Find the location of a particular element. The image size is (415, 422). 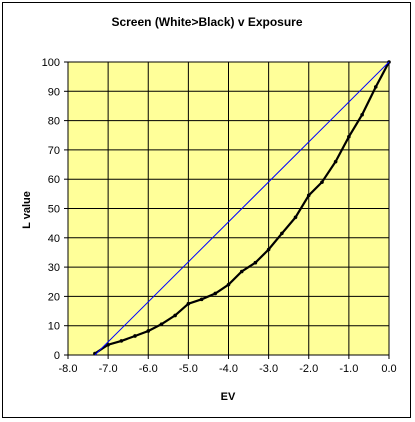

y-tick-label: 10 is located at coordinates (54, 327).